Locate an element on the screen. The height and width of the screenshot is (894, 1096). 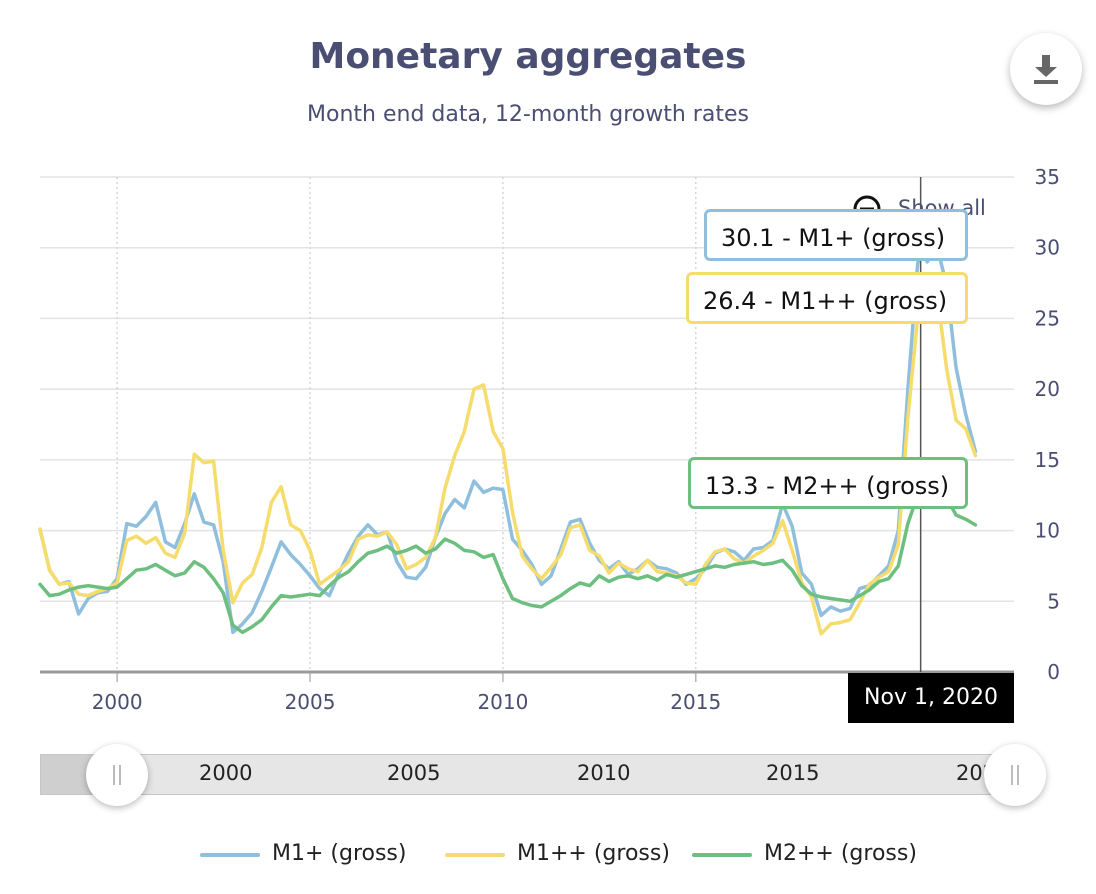
legend-label: M1++ (gross) is located at coordinates (593, 853).